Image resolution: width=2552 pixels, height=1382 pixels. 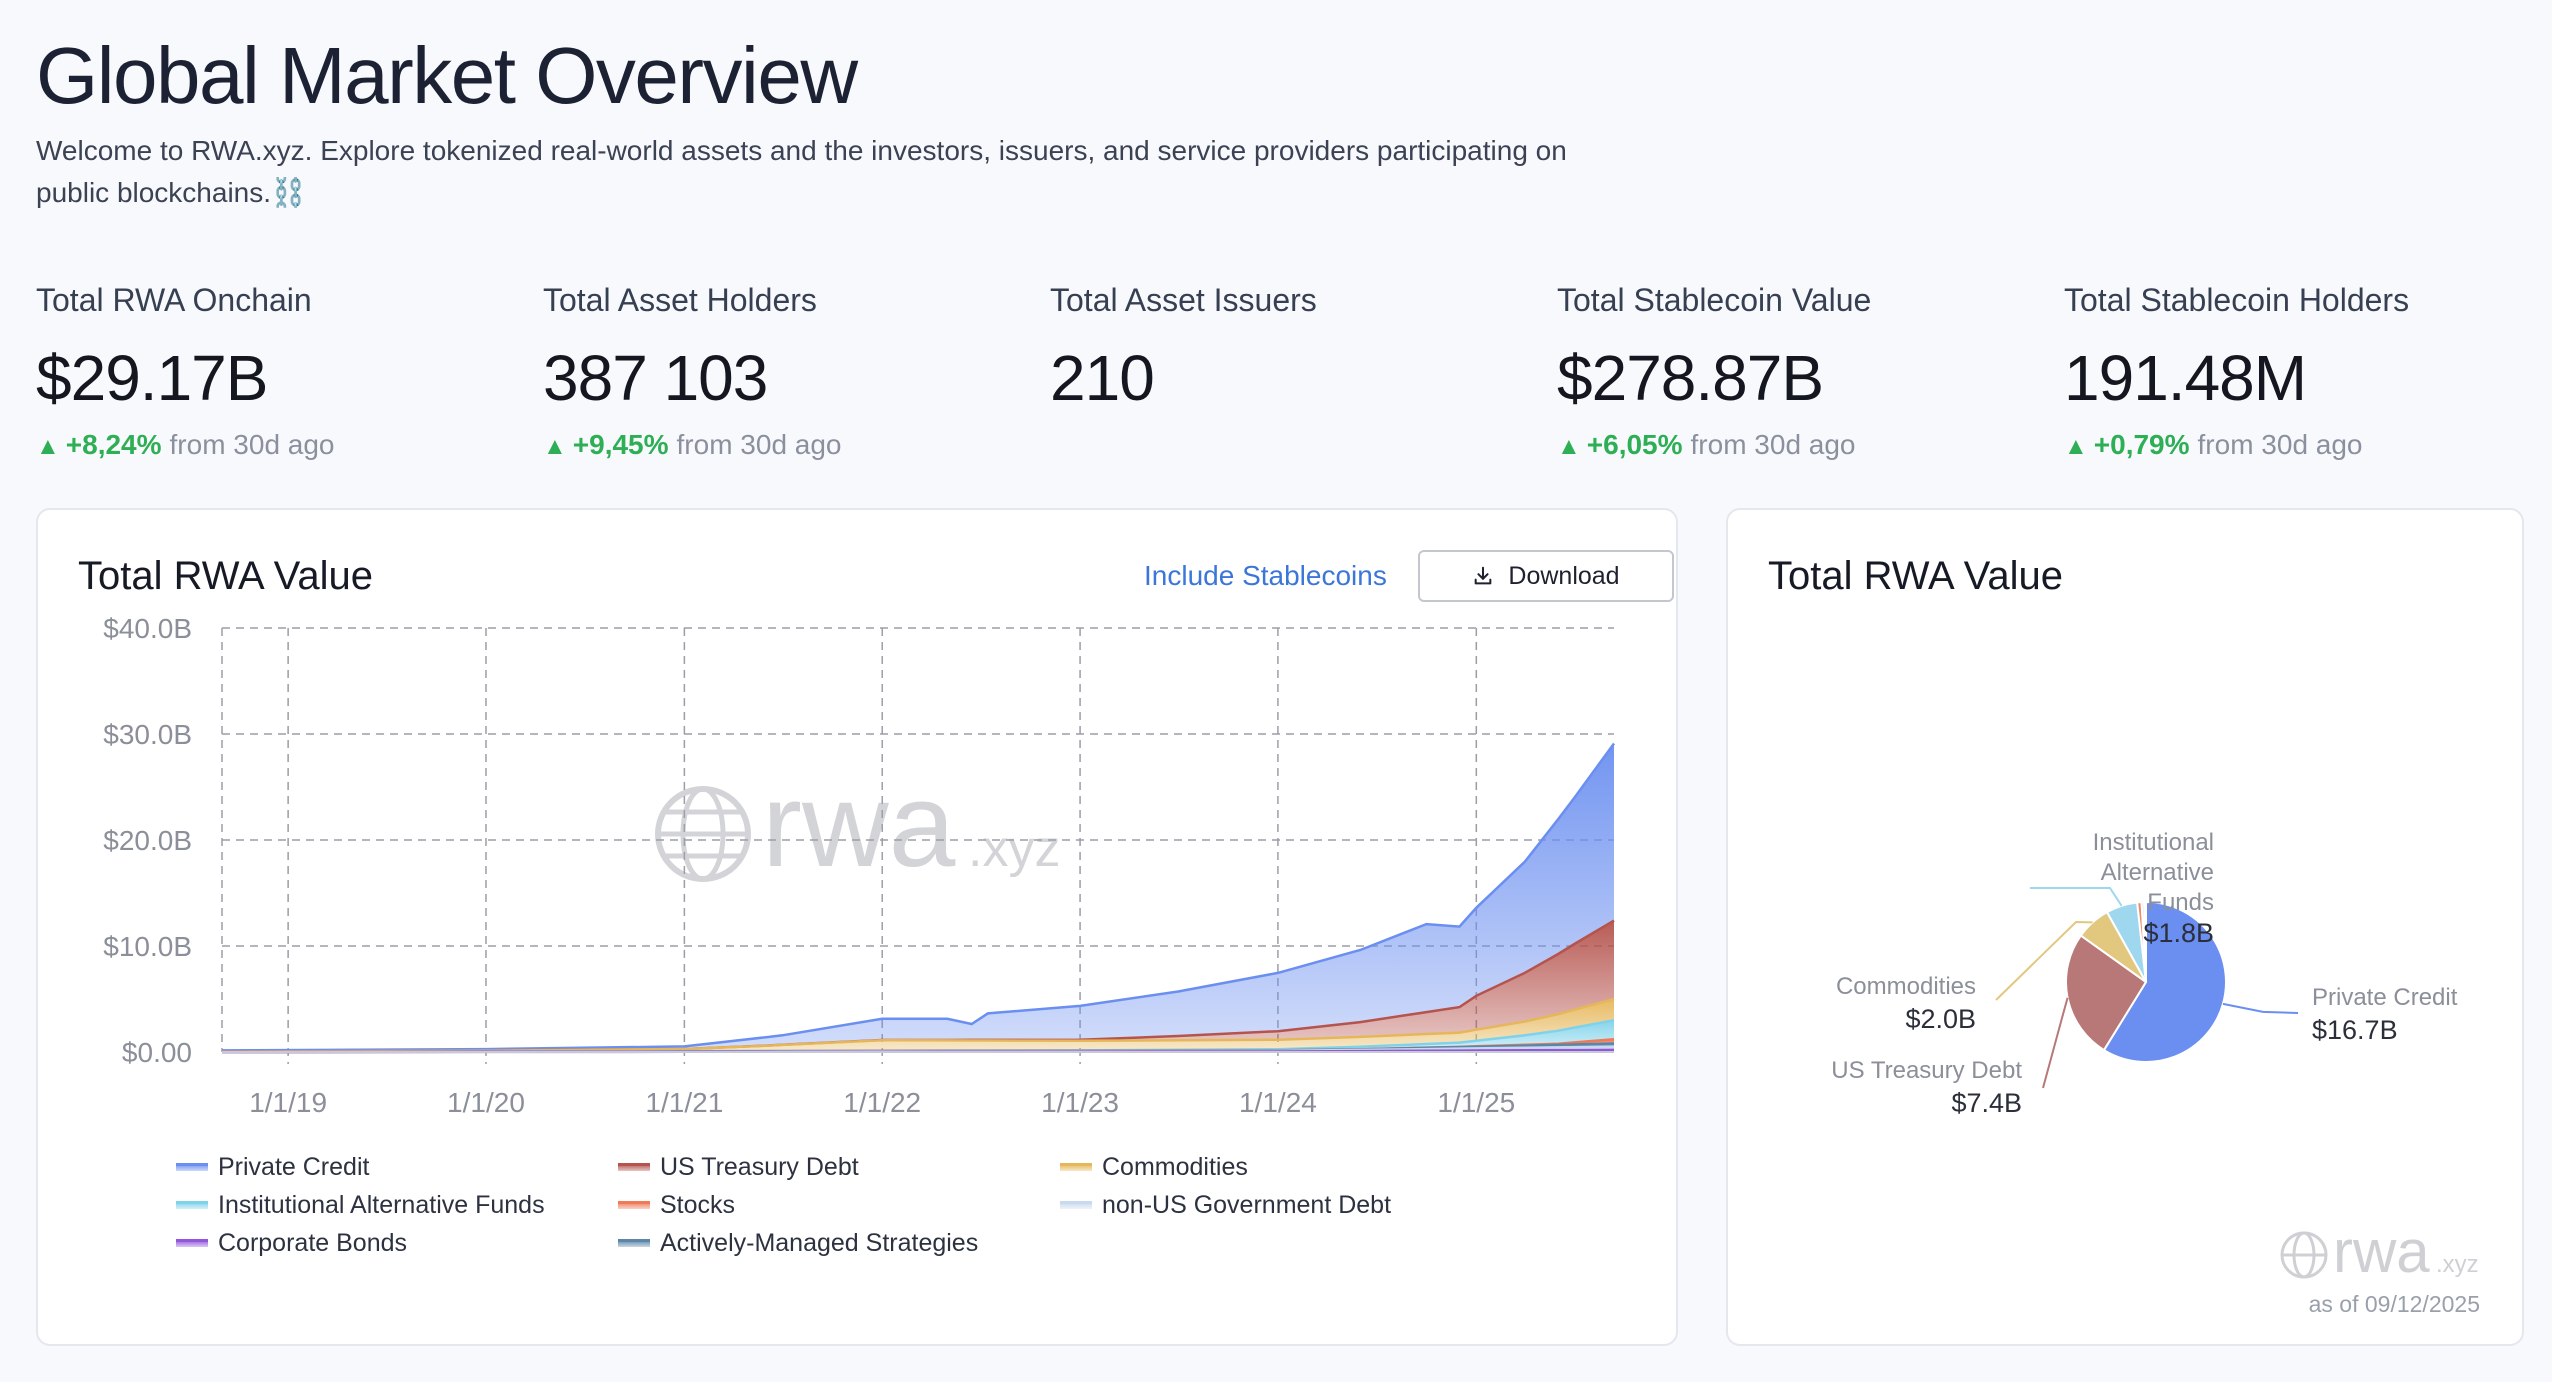 I want to click on legend-label: non-US Government Debt, so click(x=1247, y=1204).